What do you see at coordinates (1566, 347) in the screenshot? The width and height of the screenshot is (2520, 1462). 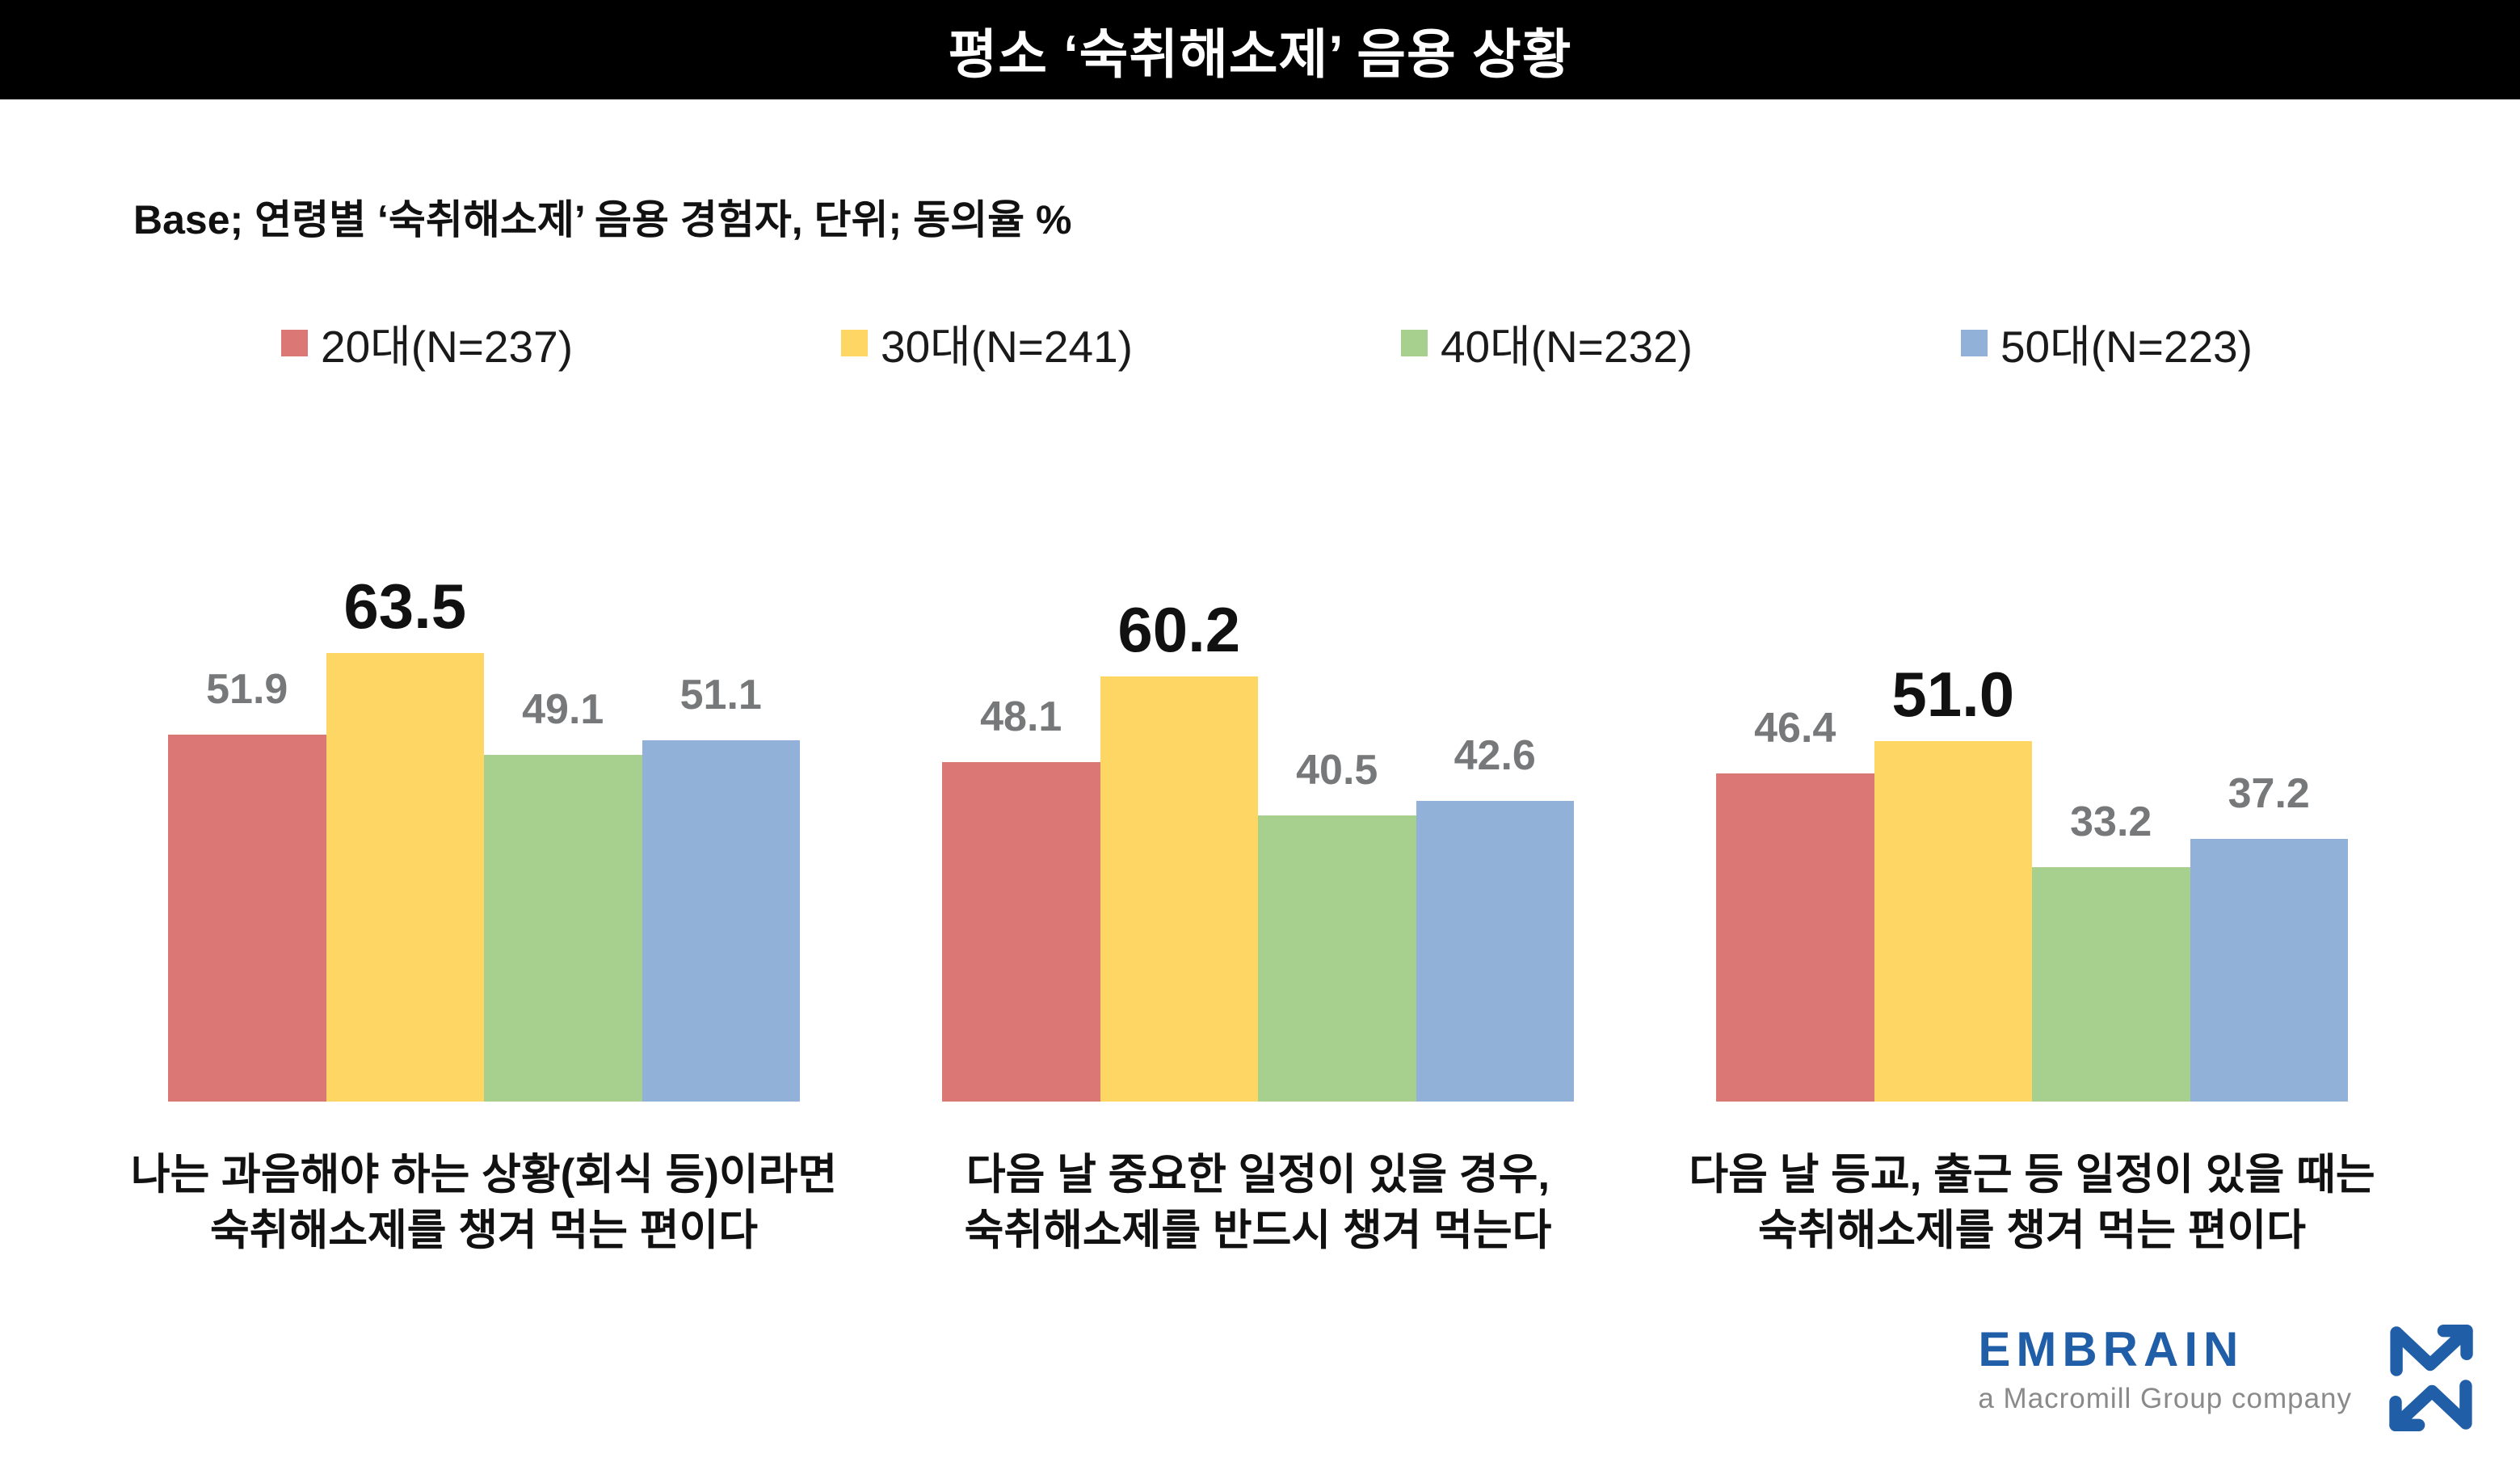 I see `legend-label: 40대(N=232)` at bounding box center [1566, 347].